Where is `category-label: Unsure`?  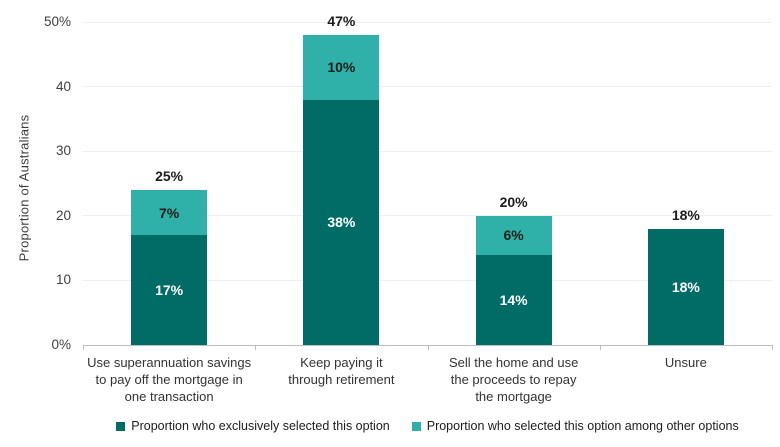
category-label: Unsure is located at coordinates (685, 362).